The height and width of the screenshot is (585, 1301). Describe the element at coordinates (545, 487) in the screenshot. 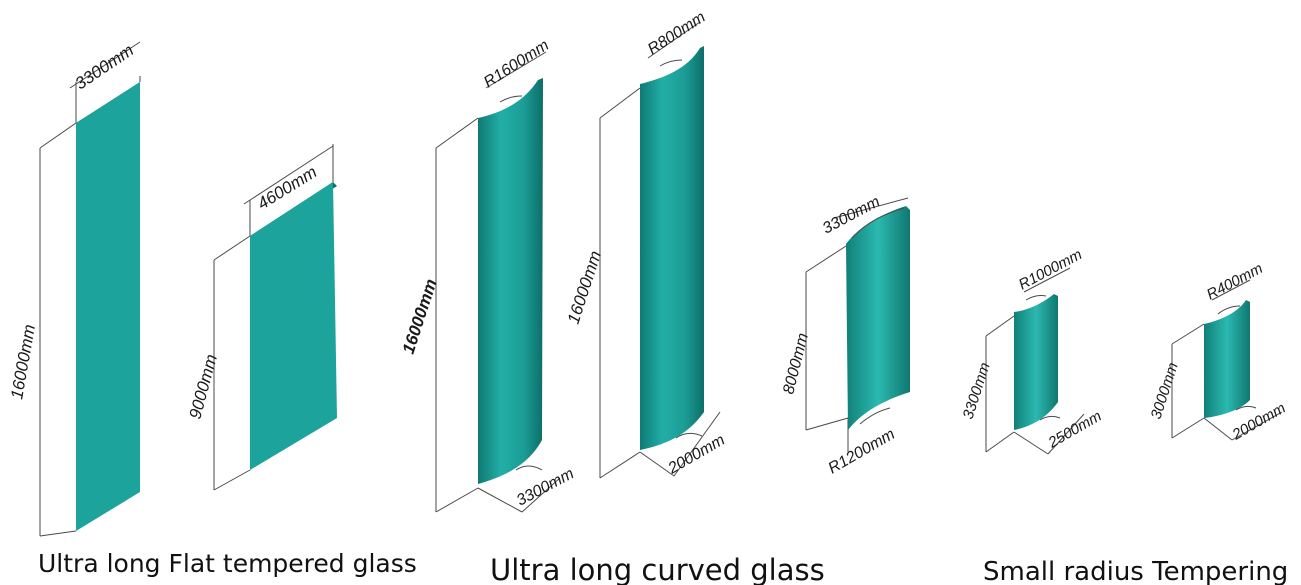

I see `curved-panel-1-chord-label: 3300mm` at that location.